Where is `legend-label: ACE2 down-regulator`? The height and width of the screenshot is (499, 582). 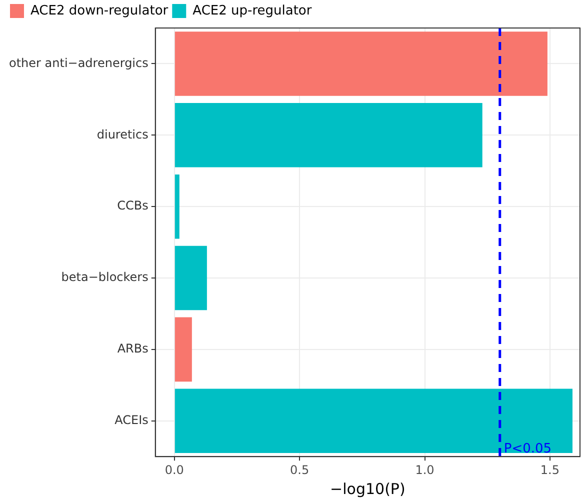 legend-label: ACE2 down-regulator is located at coordinates (99, 10).